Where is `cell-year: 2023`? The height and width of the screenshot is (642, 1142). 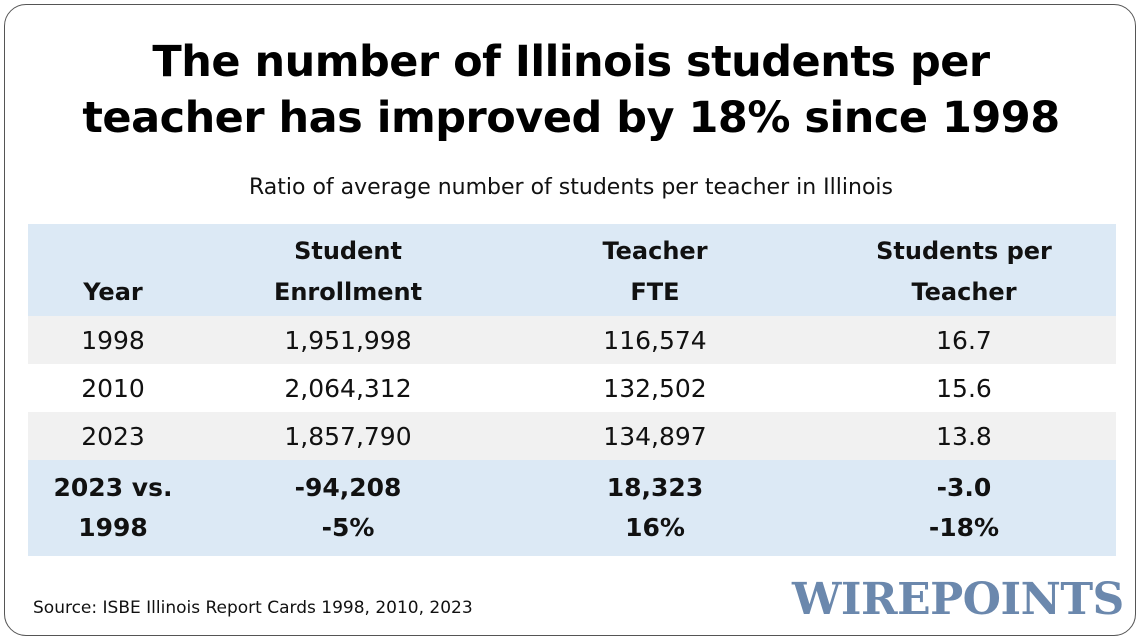 cell-year: 2023 is located at coordinates (113, 436).